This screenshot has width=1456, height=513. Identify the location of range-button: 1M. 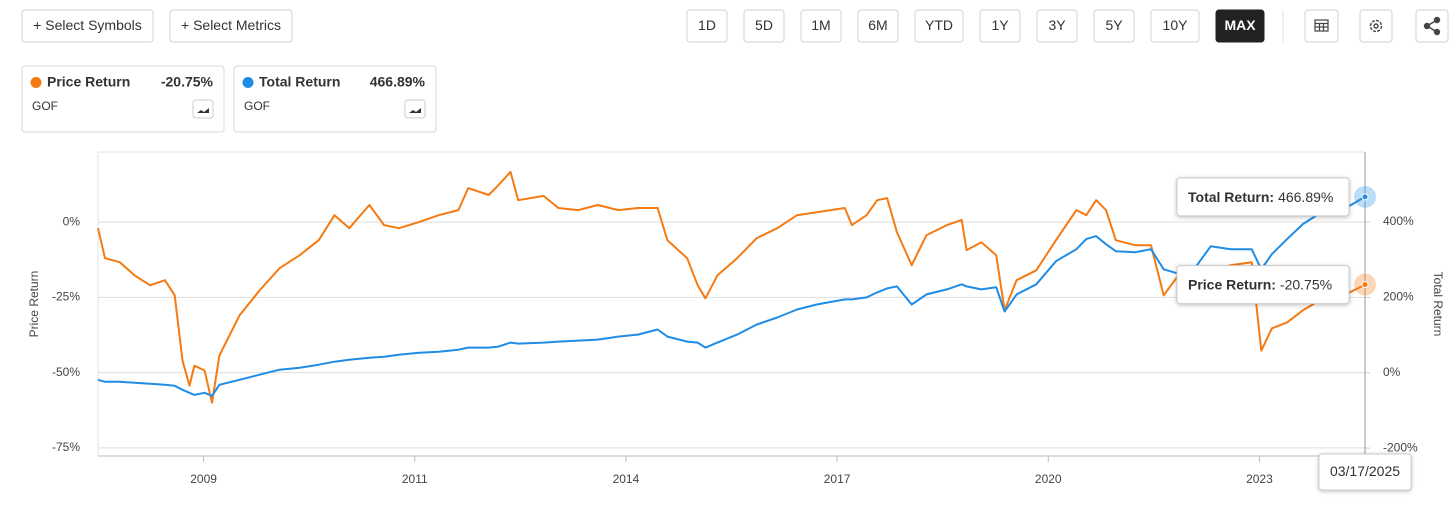
(821, 26).